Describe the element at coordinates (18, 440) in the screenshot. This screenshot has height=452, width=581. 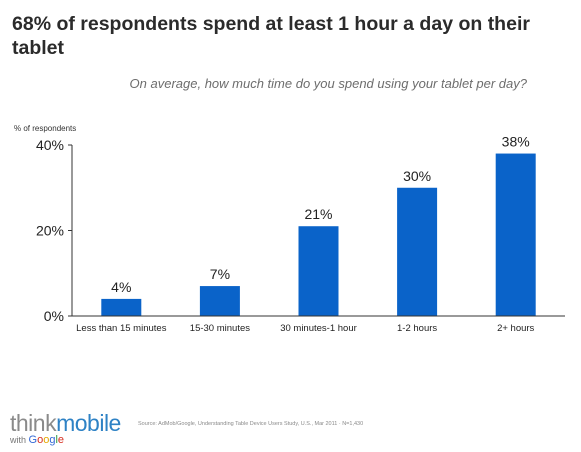
I see `logo-with-text: with` at that location.